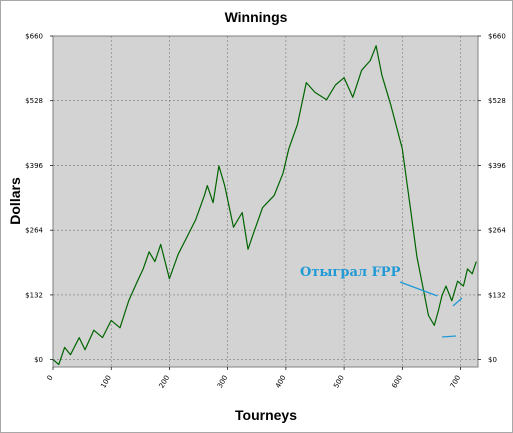 The width and height of the screenshot is (513, 433). What do you see at coordinates (38, 360) in the screenshot?
I see `y-tick-label-left: $0` at bounding box center [38, 360].